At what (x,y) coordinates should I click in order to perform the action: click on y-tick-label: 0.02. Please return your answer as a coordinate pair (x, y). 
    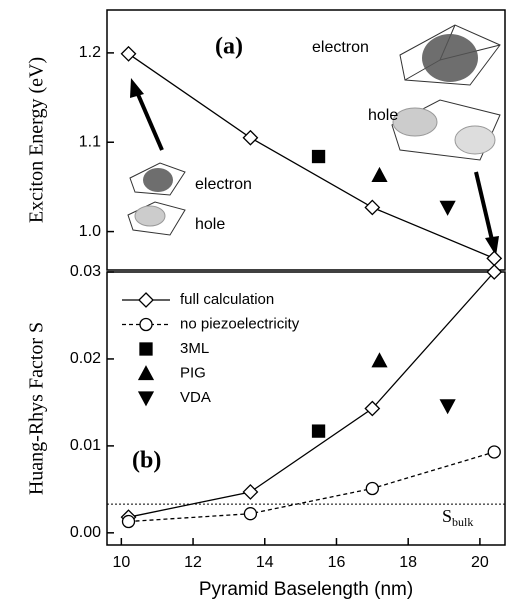
    Looking at the image, I should click on (85, 358).